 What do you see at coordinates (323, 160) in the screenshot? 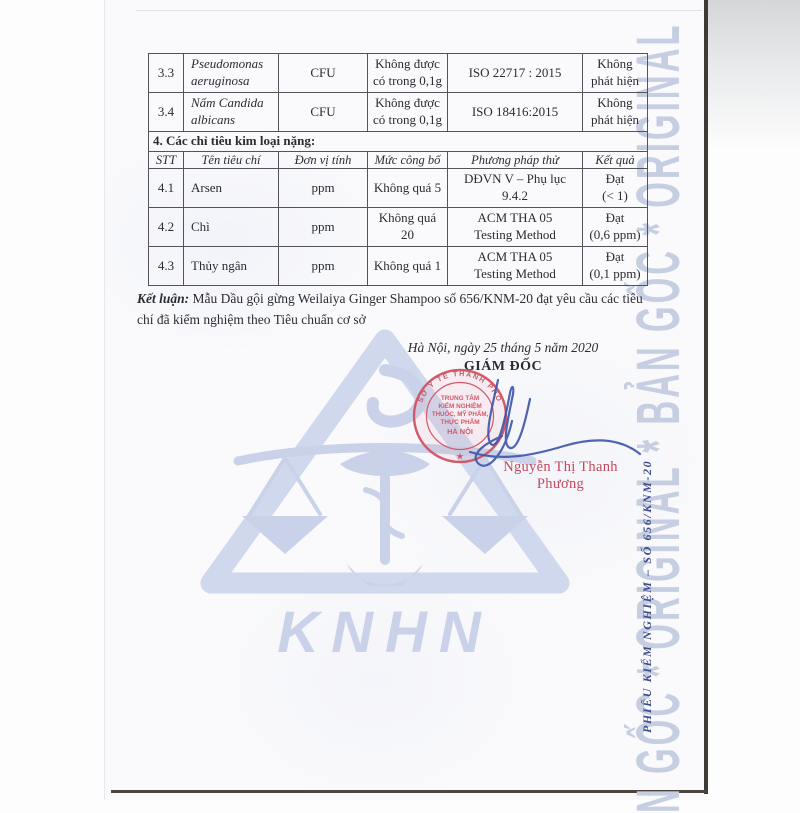
I see `header-unit: Đơn vị tính` at bounding box center [323, 160].